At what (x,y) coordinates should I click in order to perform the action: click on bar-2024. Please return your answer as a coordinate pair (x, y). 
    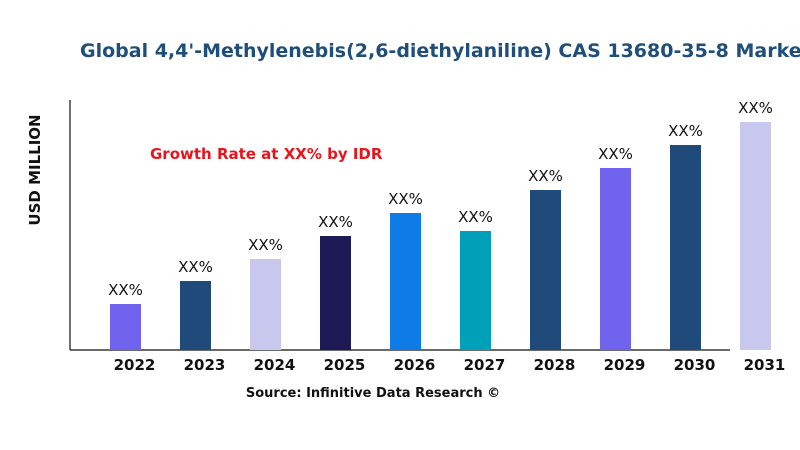
    Looking at the image, I should click on (265, 304).